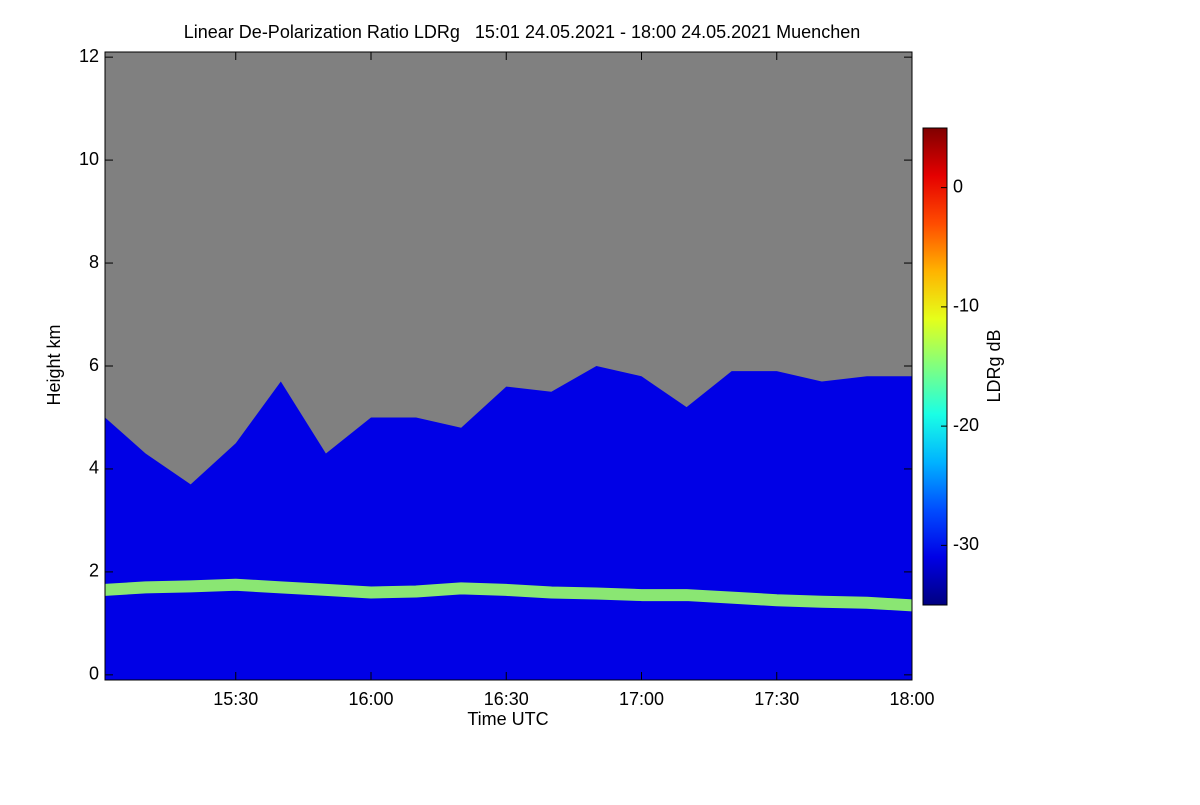 This screenshot has width=1200, height=805. I want to click on x-tick-label: 17:30, so click(776, 699).